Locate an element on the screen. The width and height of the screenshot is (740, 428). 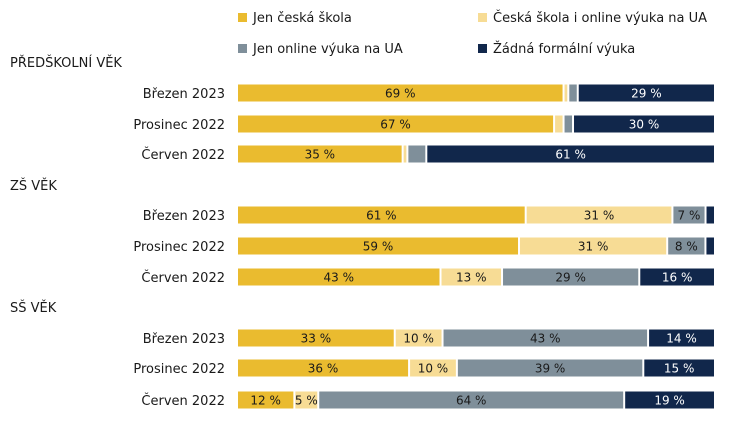
data-label: 59 % is located at coordinates (378, 247).